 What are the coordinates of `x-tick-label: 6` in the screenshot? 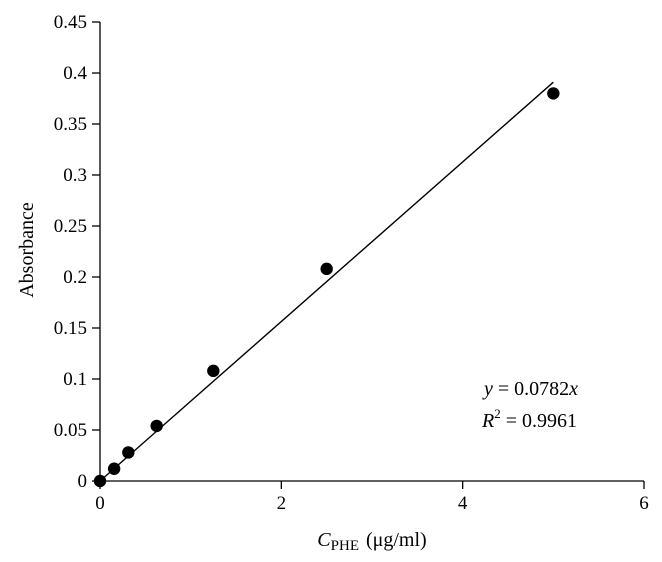 It's located at (644, 503).